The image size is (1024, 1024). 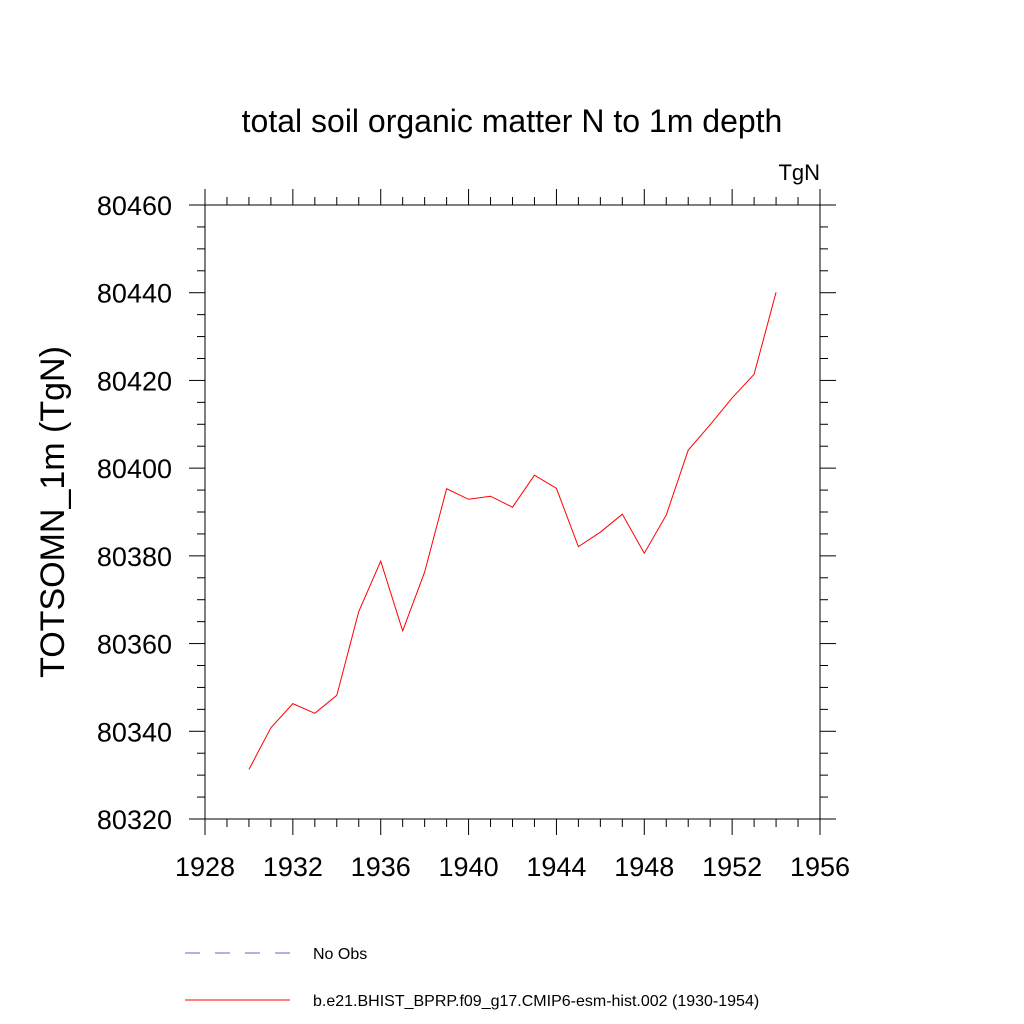 I want to click on y-tick-label: 80460, so click(x=134, y=206).